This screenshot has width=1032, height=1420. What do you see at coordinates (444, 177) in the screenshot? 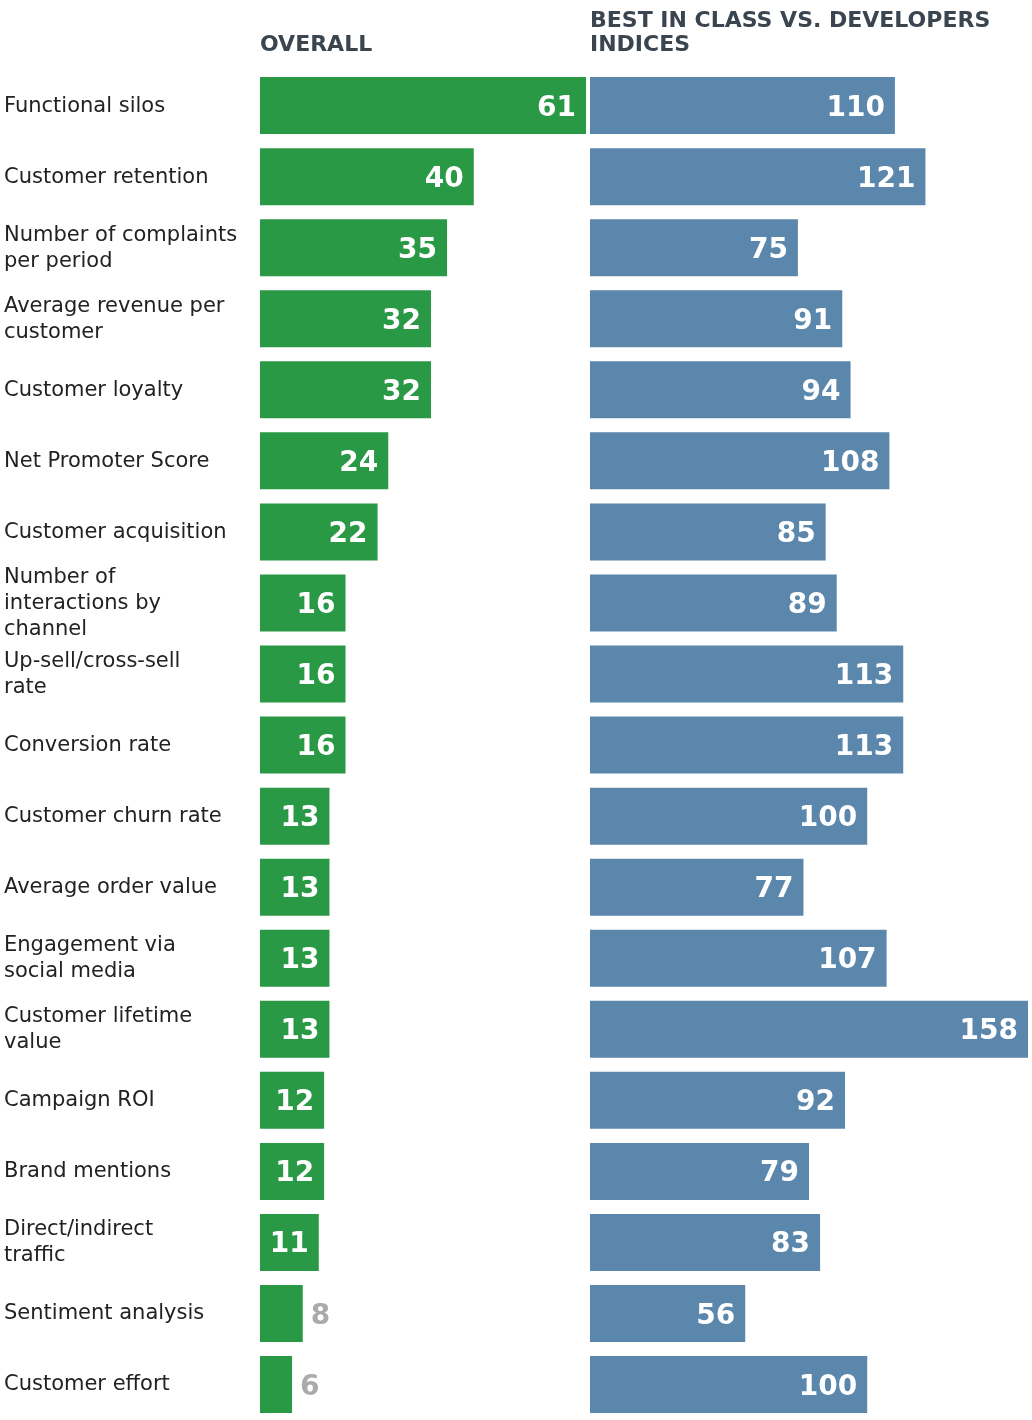
I see `data-label: 40` at bounding box center [444, 177].